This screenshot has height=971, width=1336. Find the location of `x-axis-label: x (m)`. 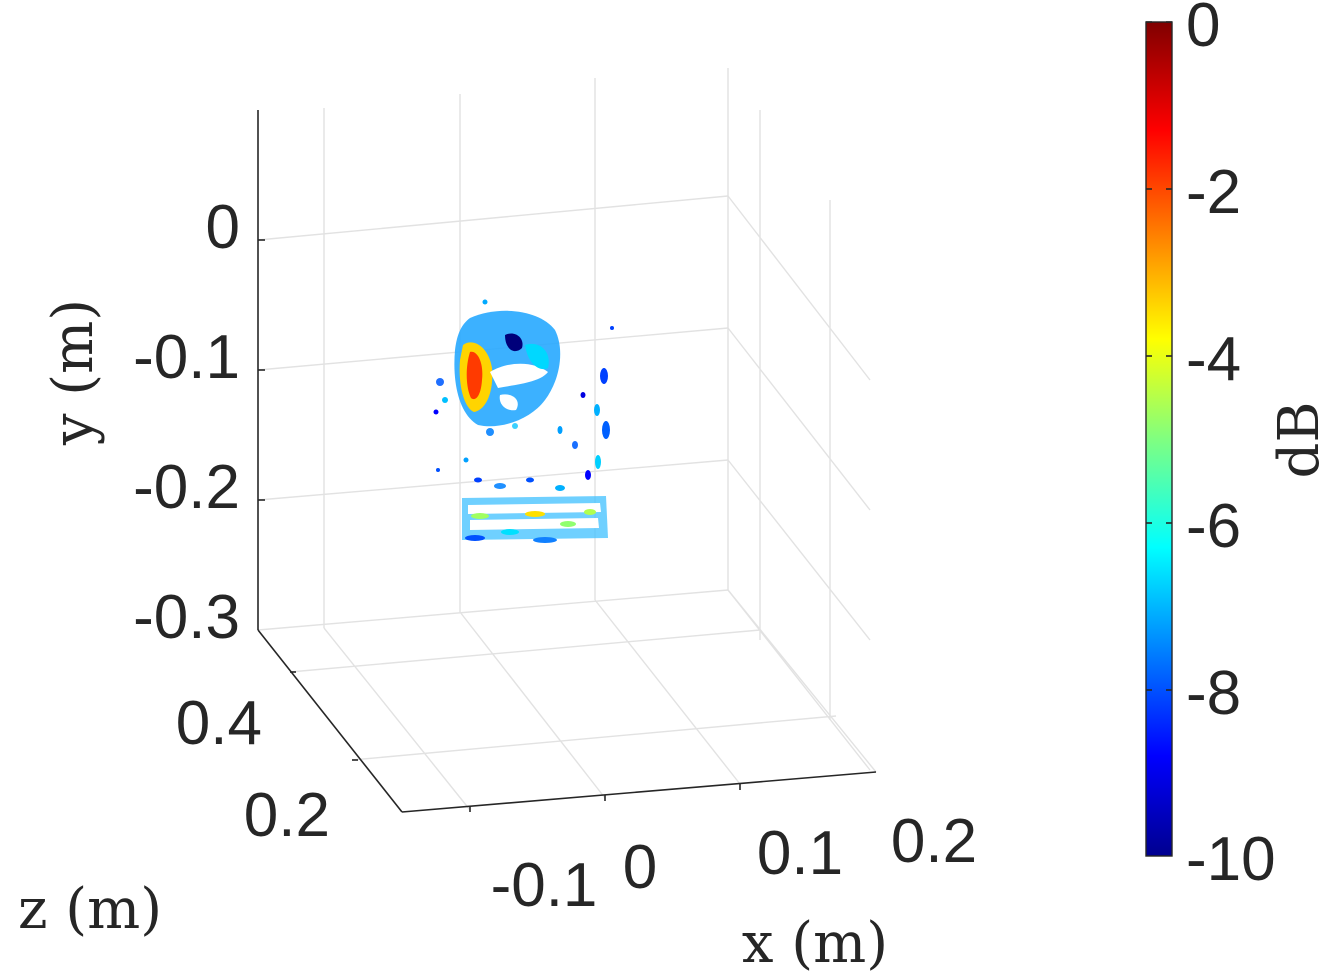

x-axis-label: x (m) is located at coordinates (815, 941).